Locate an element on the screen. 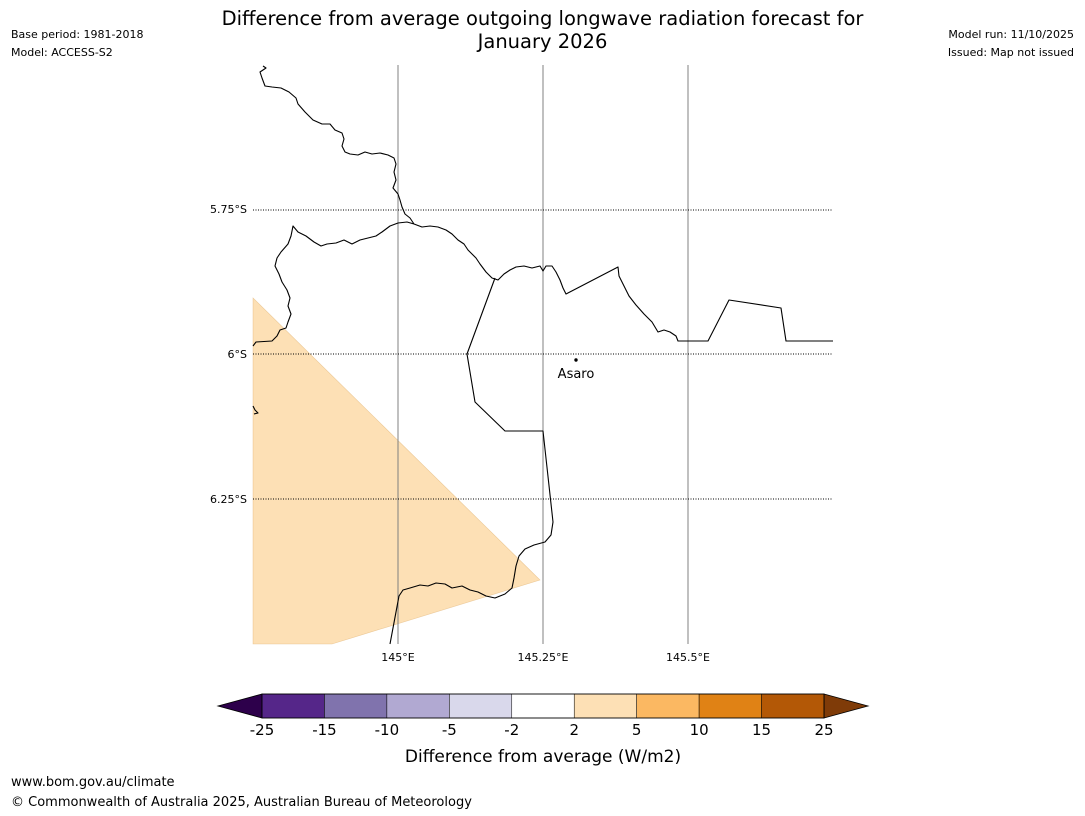 This screenshot has height=816, width=1085. lon-label-145-5e: 145.5°E is located at coordinates (688, 657).